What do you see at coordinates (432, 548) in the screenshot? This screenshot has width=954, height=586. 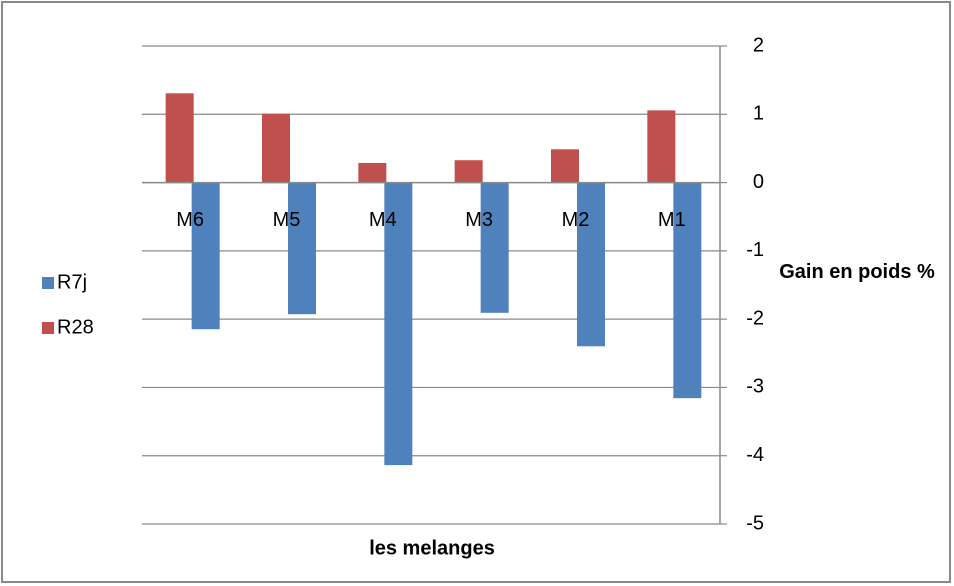 I see `x-axis-title: les melanges` at bounding box center [432, 548].